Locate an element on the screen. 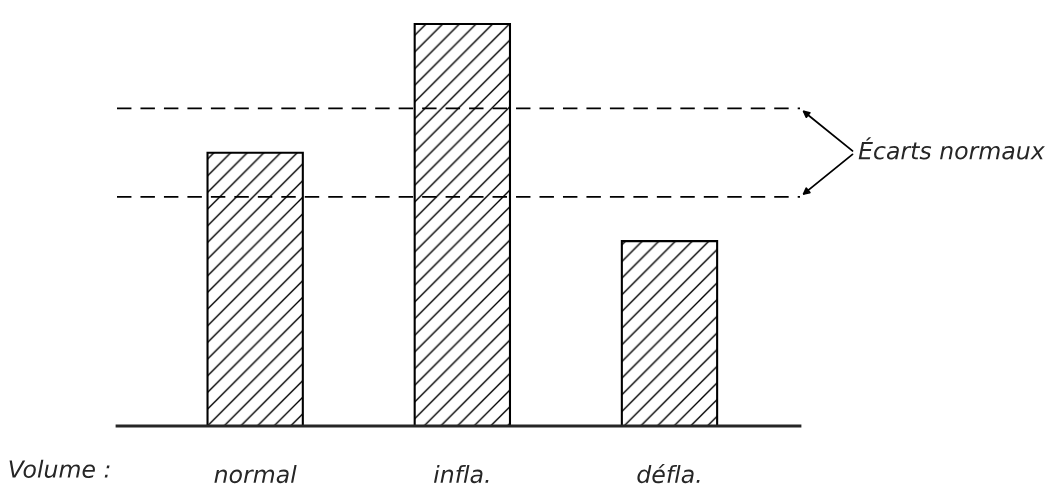 The width and height of the screenshot is (1063, 490). text: Écarts normaux is located at coordinates (951, 148).